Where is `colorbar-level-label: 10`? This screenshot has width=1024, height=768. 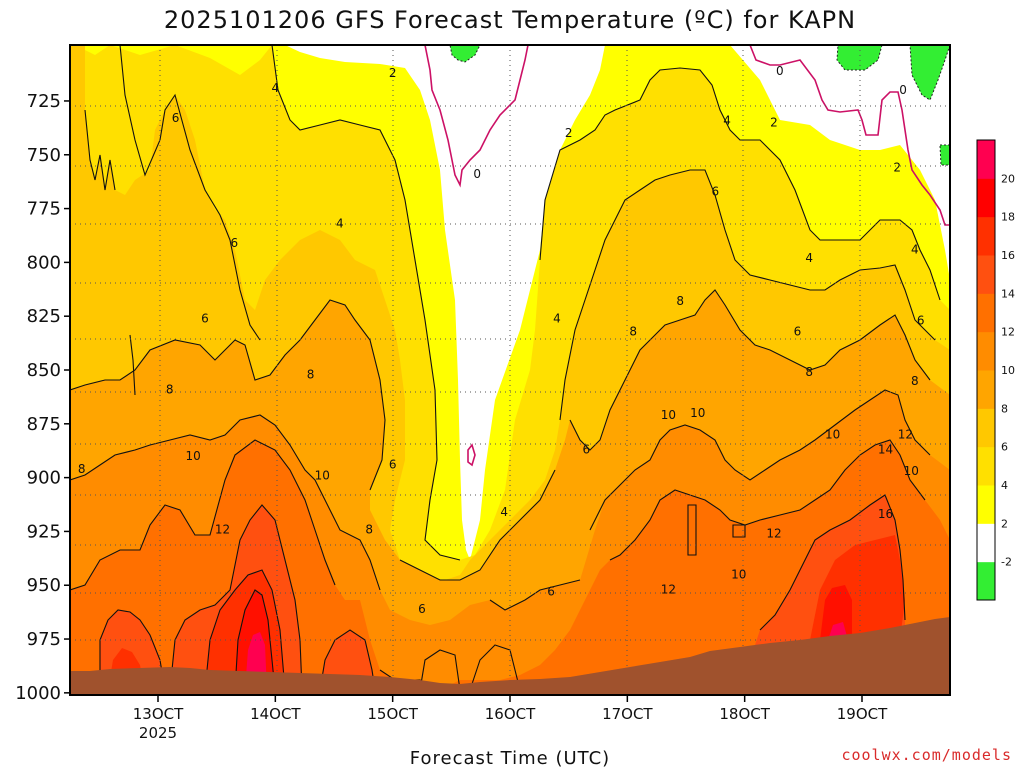
colorbar-level-label: 10 is located at coordinates (1008, 370).